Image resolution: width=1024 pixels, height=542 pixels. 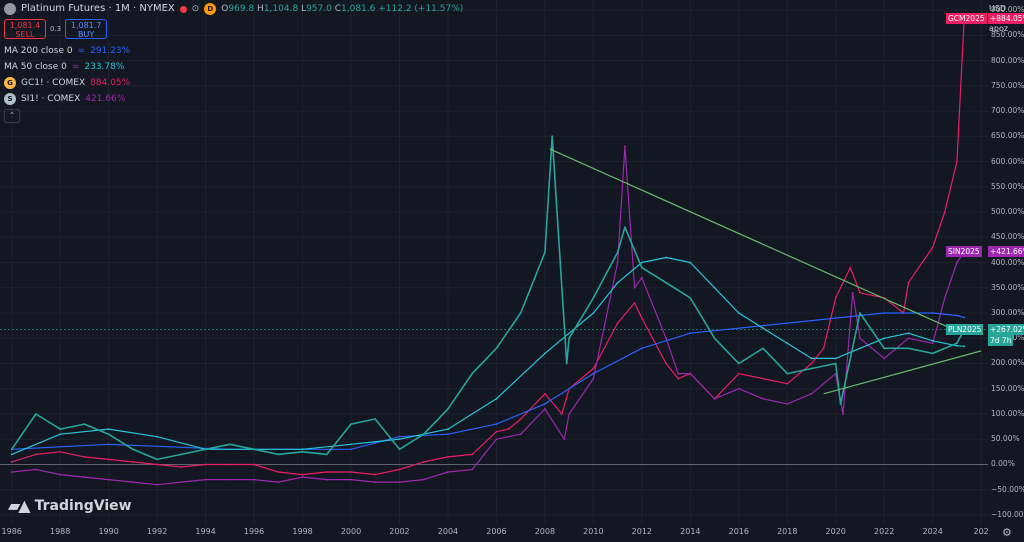 What do you see at coordinates (110, 83) in the screenshot?
I see `study-gold-value: 884.05%` at bounding box center [110, 83].